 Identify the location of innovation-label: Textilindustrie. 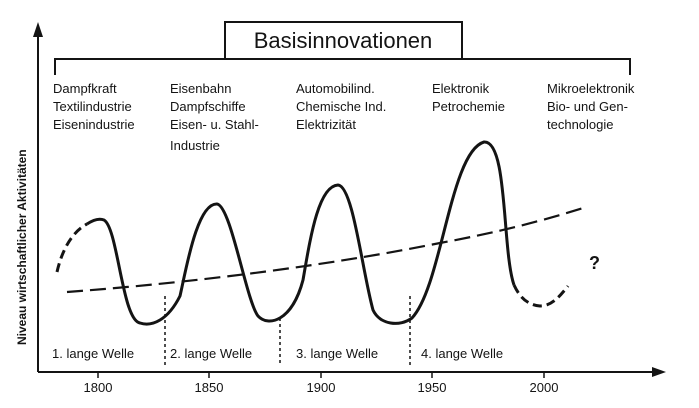
(92, 106).